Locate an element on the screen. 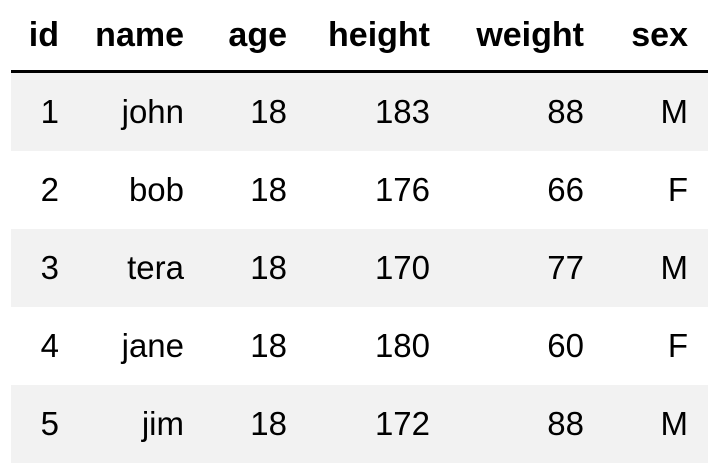 The width and height of the screenshot is (721, 470). cell-weight: 77 is located at coordinates (527, 268).